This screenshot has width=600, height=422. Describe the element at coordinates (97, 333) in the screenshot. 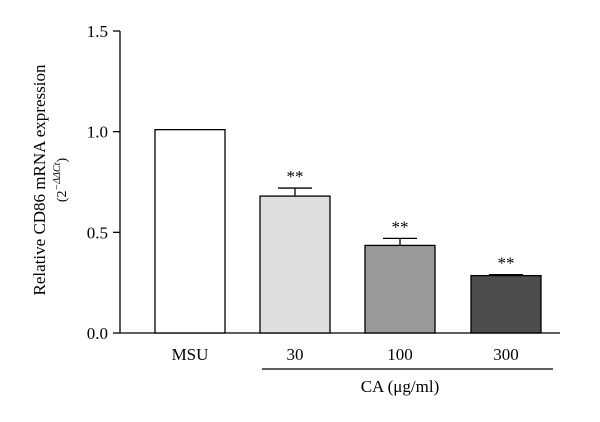

I see `y-tick-label: 0.0` at that location.